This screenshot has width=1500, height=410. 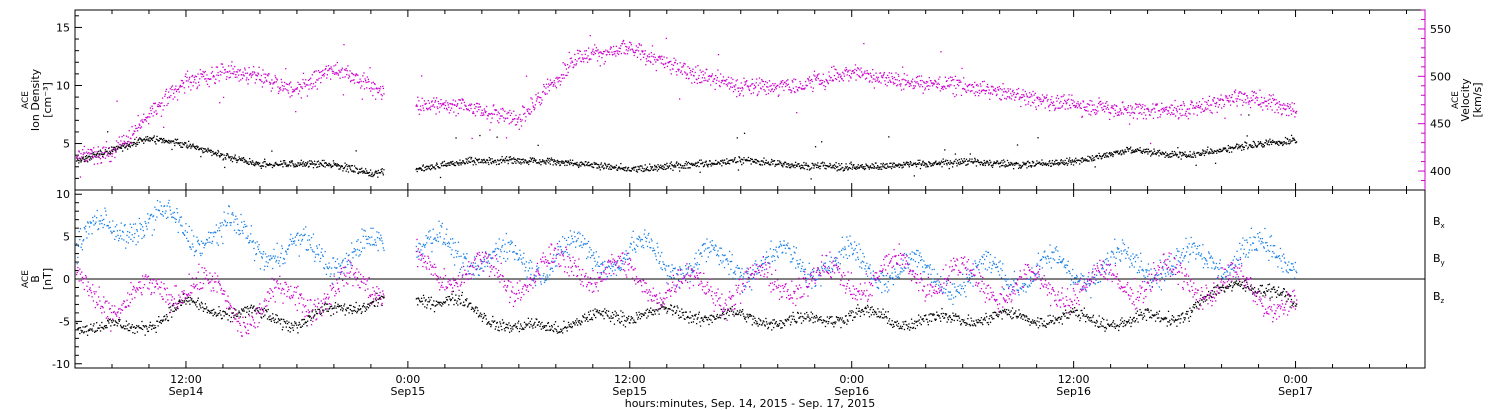 I want to click on y-left-tick-label: 10, so click(x=63, y=85).